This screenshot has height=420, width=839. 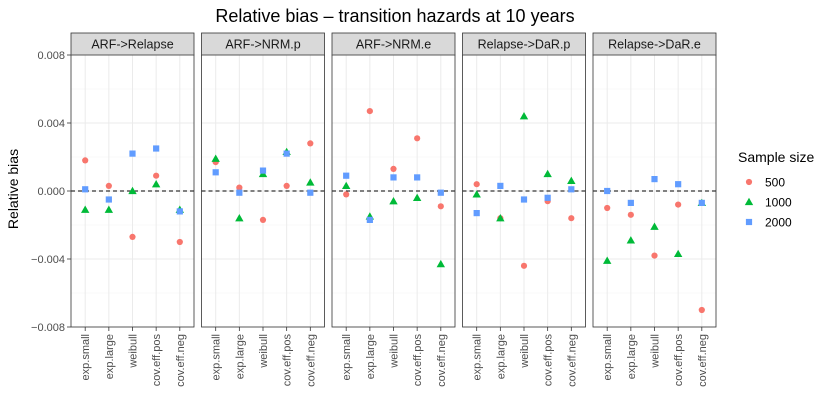 I want to click on legend-label: 500, so click(x=775, y=183).